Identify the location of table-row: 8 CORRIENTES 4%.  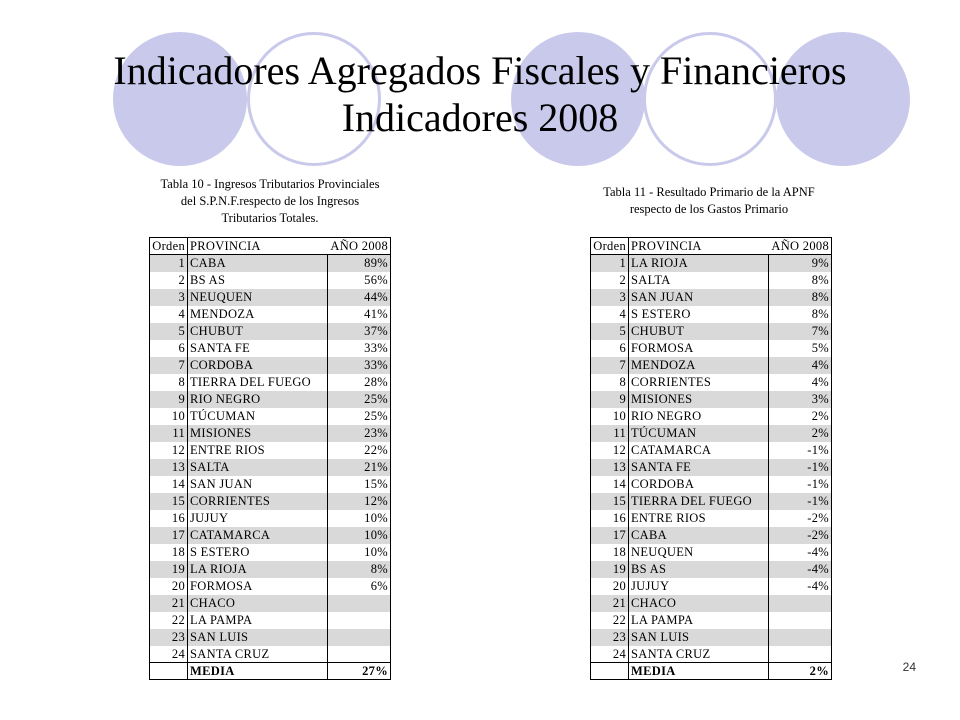
(711, 382).